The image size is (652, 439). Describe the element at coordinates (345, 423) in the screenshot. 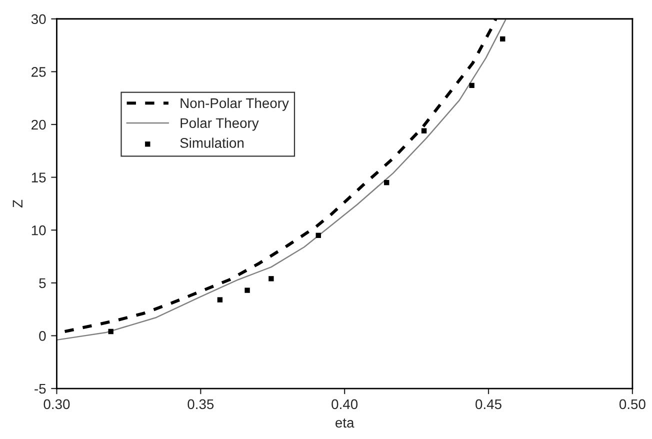

I see `x-axis-title: eta` at that location.